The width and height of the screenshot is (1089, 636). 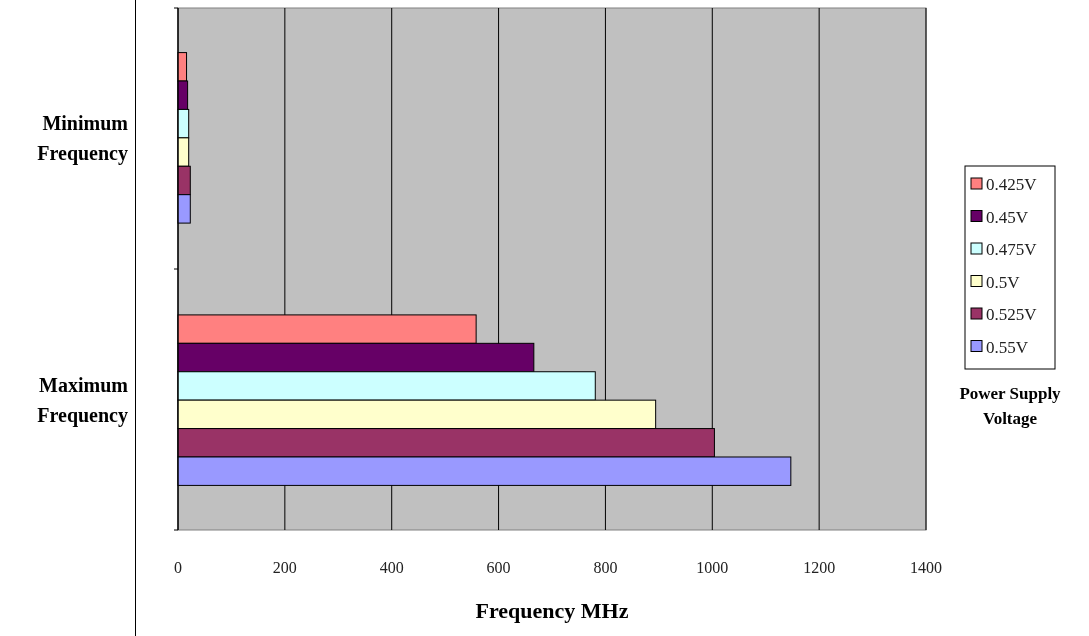 What do you see at coordinates (83, 401) in the screenshot?
I see `y-tick-label: Maximum Frequency` at bounding box center [83, 401].